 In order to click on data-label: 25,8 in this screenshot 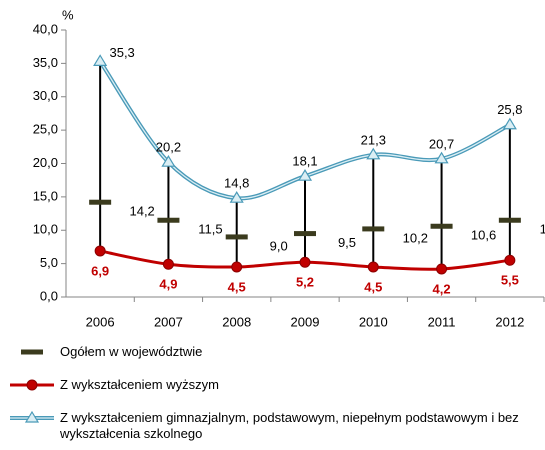, I will do `click(509, 109)`.